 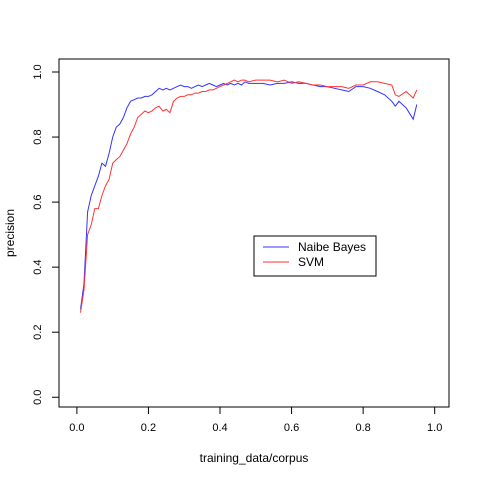 I want to click on y-axis-title: precision, so click(x=10, y=233).